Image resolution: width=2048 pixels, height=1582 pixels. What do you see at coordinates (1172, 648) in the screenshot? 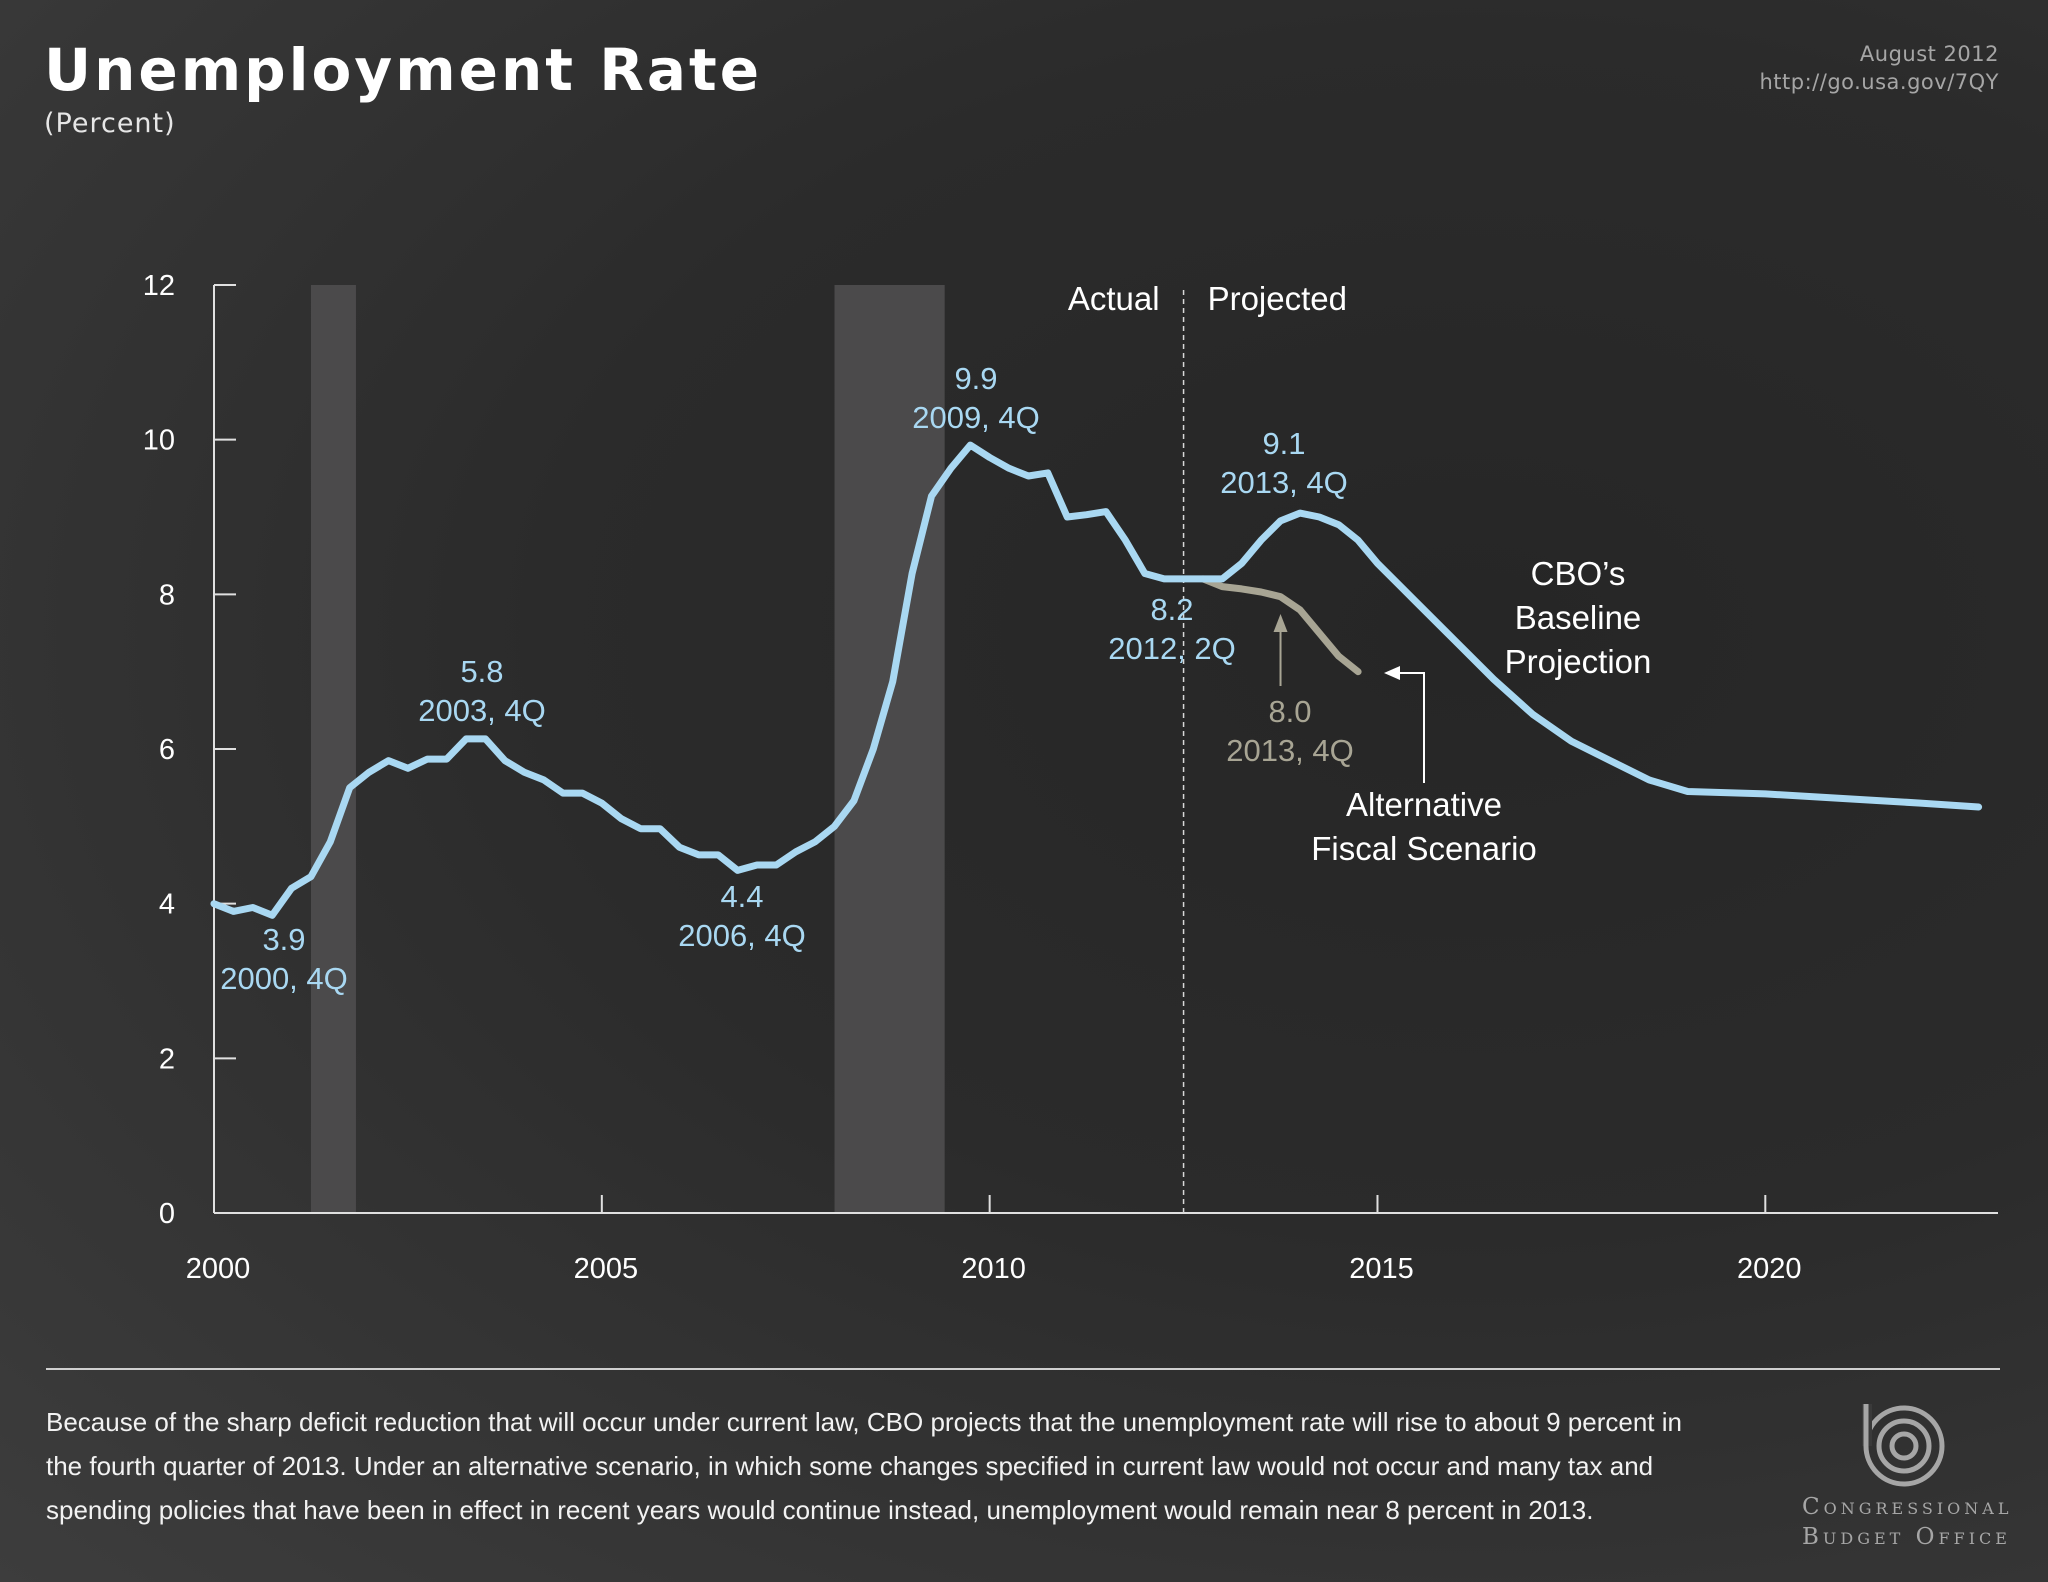
I see `data-label-period: 2012, 2Q` at bounding box center [1172, 648].